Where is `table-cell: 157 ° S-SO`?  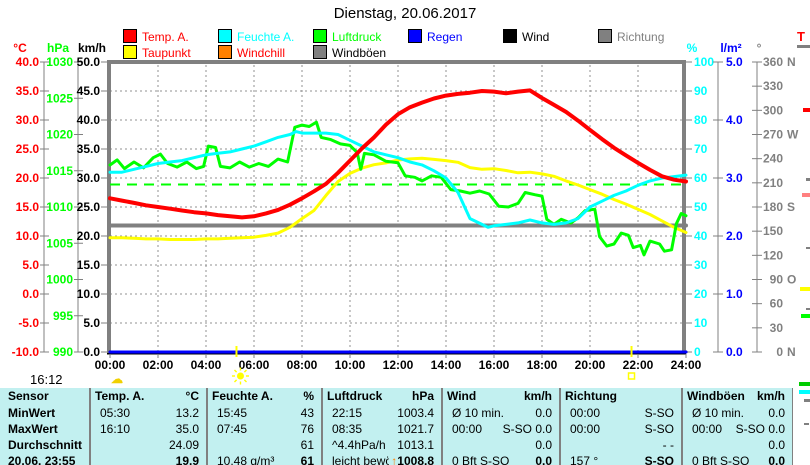
table-cell: 157 ° S-SO is located at coordinates (621, 459).